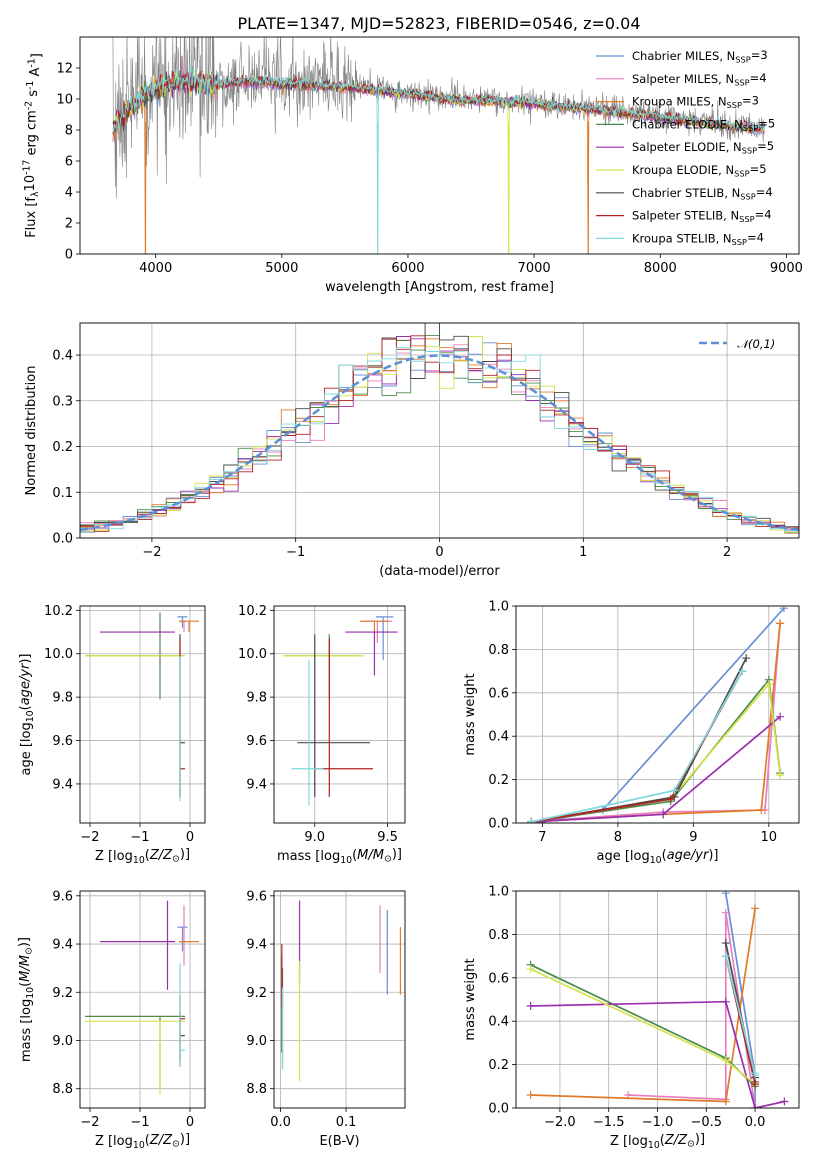 The width and height of the screenshot is (819, 1170). What do you see at coordinates (692, 1010) in the screenshot?
I see `weight-line-salpeter-miles` at bounding box center [692, 1010].